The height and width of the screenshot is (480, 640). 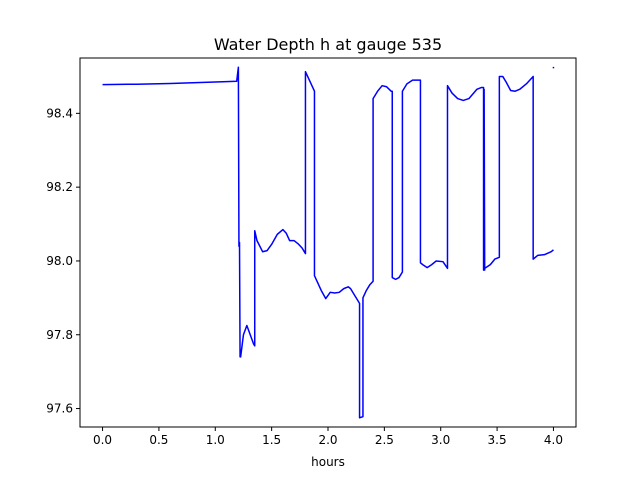 What do you see at coordinates (553, 440) in the screenshot?
I see `x-tick-label: 4.0` at bounding box center [553, 440].